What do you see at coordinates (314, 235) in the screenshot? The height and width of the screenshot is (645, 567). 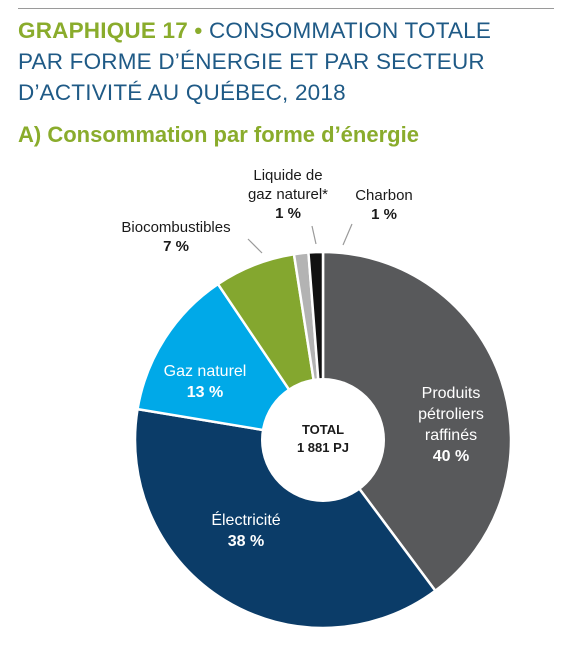 I see `leader-line-liquide-de-gaz-naturel` at bounding box center [314, 235].